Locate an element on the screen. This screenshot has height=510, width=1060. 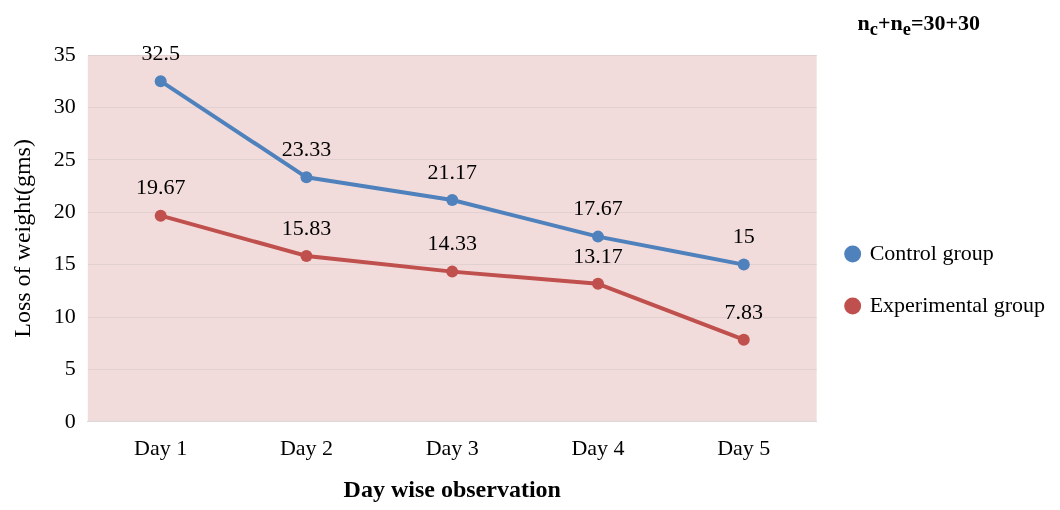
data-label: 21.17 is located at coordinates (452, 171).